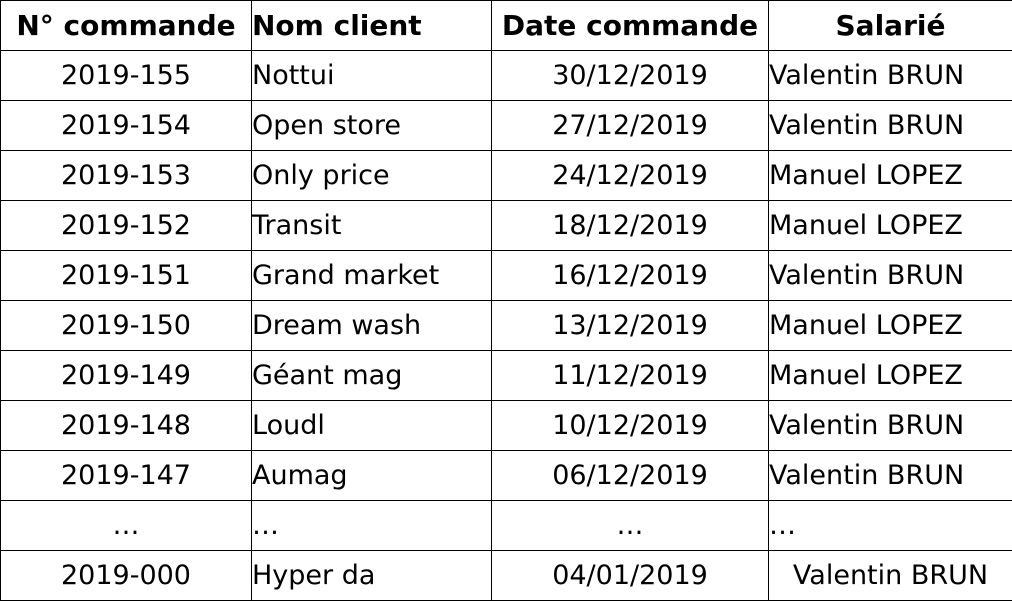 Image resolution: width=1012 pixels, height=601 pixels. I want to click on table-row: 2019-152 Transit 18/12/2019 Manuel LOPEZ, so click(506, 225).